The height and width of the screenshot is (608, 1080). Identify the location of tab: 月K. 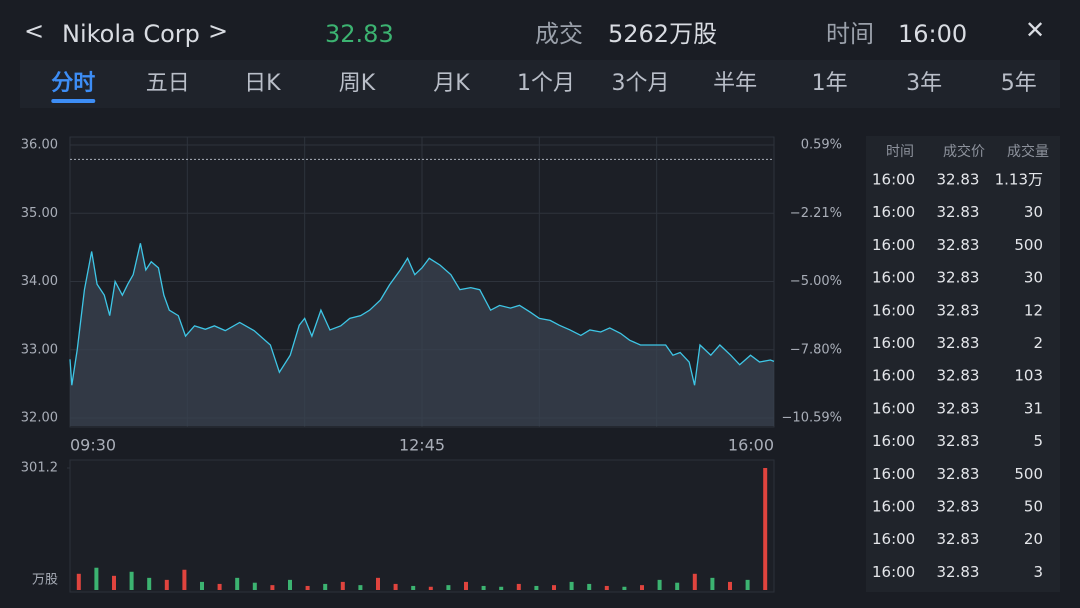
(451, 83).